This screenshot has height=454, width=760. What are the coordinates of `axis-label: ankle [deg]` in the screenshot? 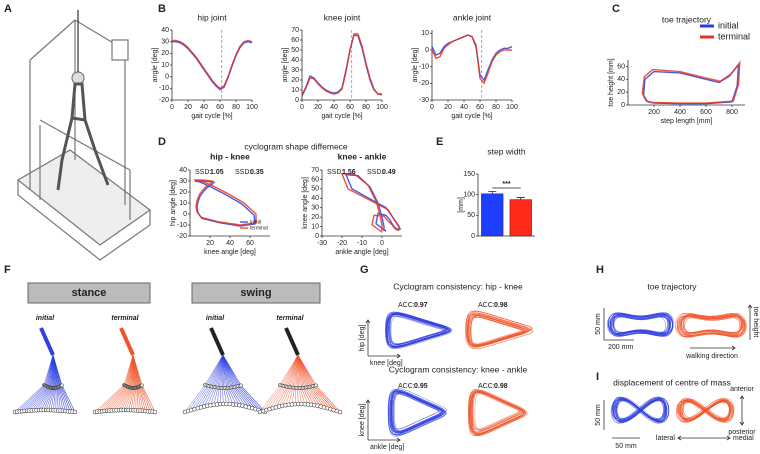 It's located at (387, 447).